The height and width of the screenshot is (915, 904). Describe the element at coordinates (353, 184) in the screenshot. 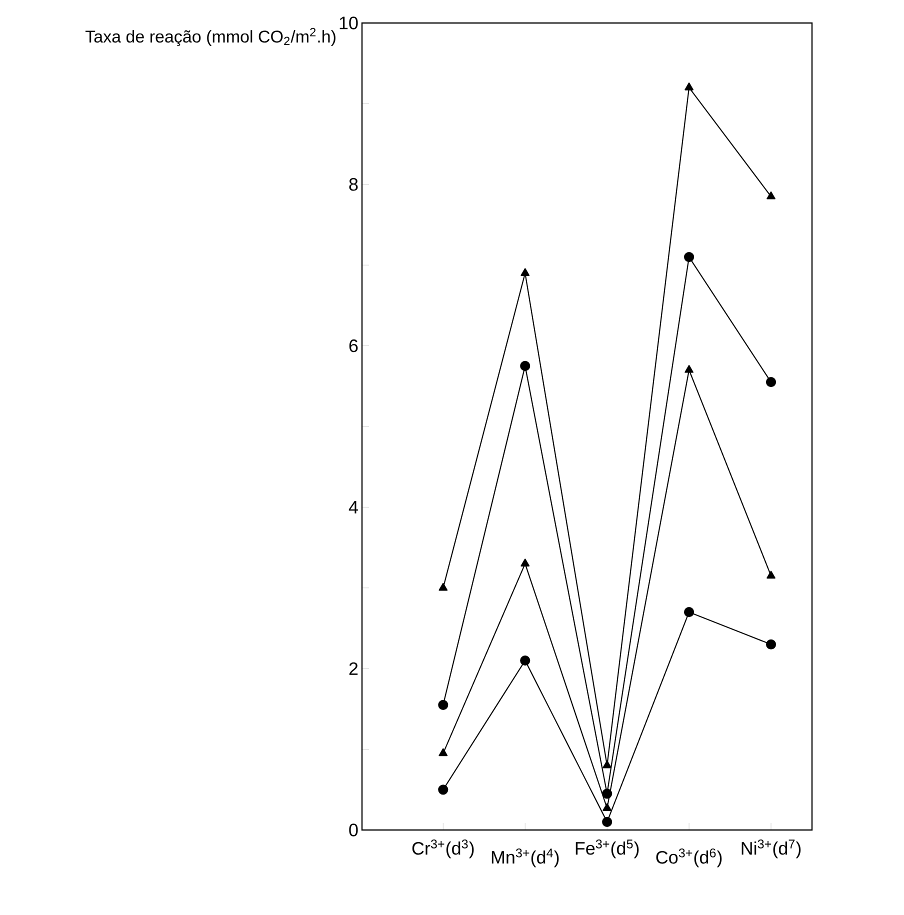

I see `y-tick-label: 8` at that location.